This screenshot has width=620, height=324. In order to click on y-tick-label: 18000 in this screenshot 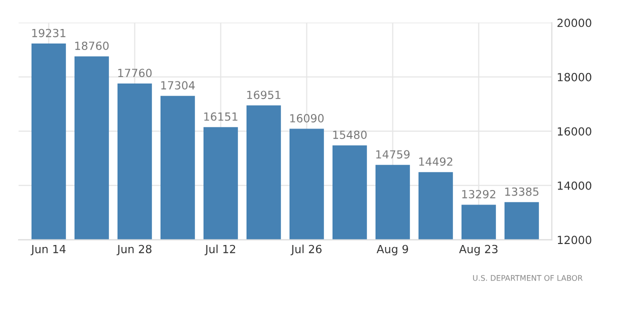, I will do `click(575, 77)`.